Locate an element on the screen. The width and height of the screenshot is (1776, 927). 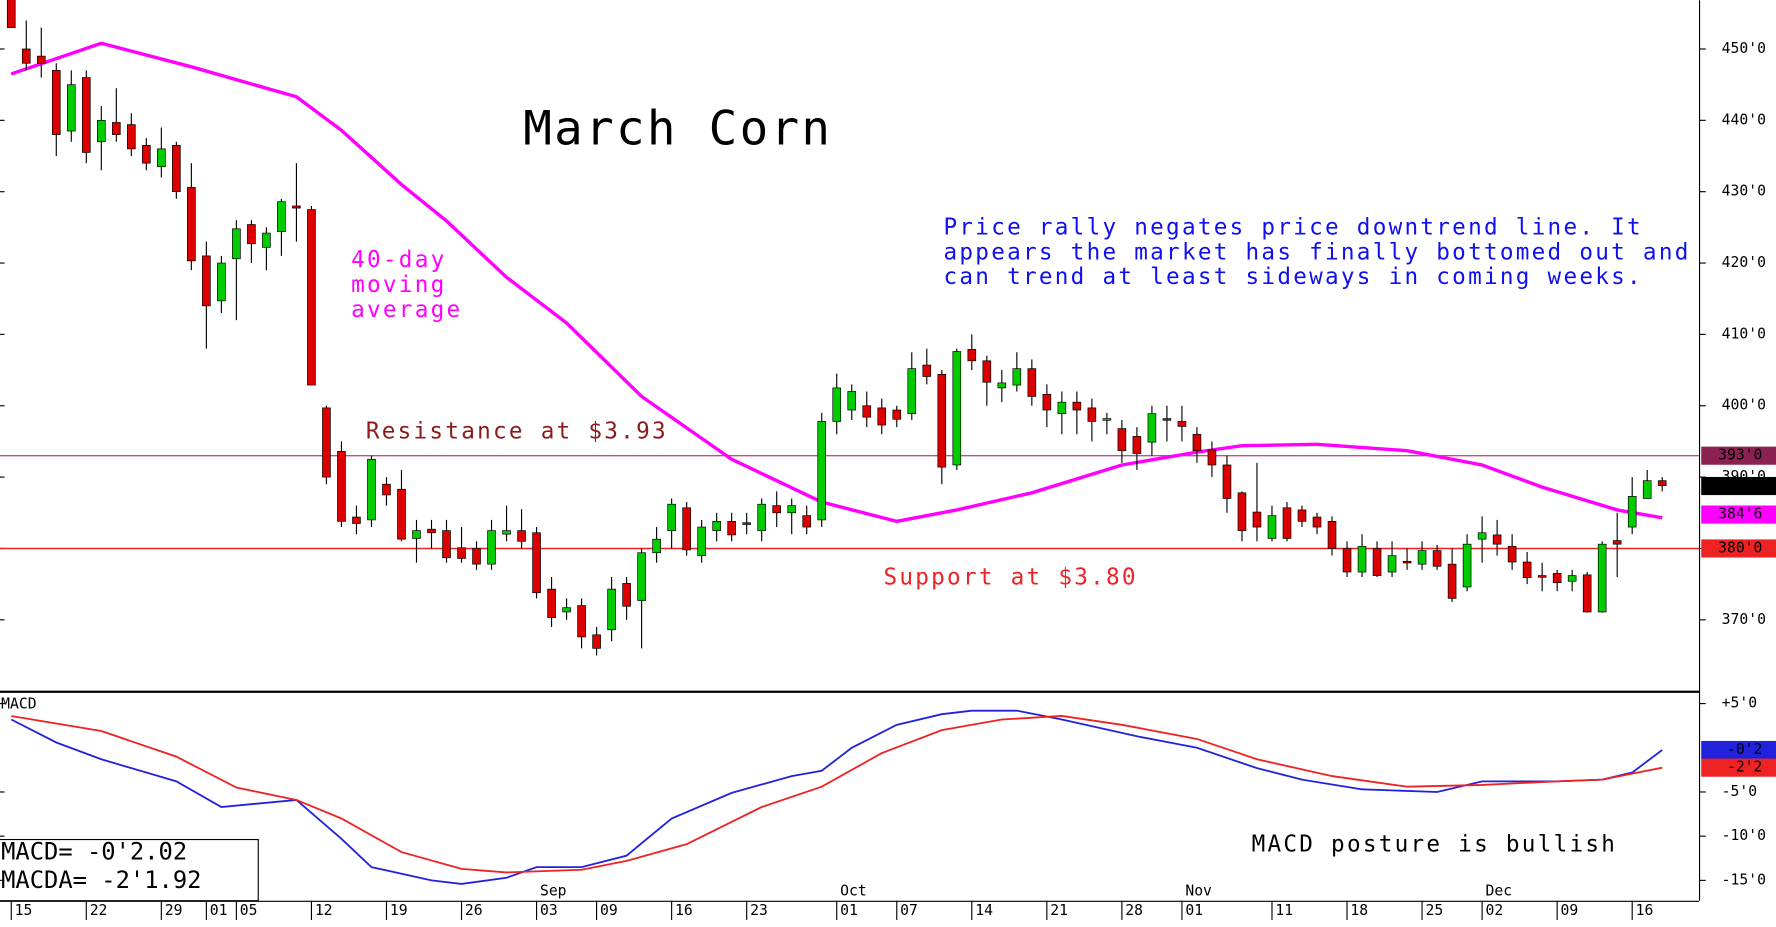
price-tag-label: 393'0 is located at coordinates (1740, 455).